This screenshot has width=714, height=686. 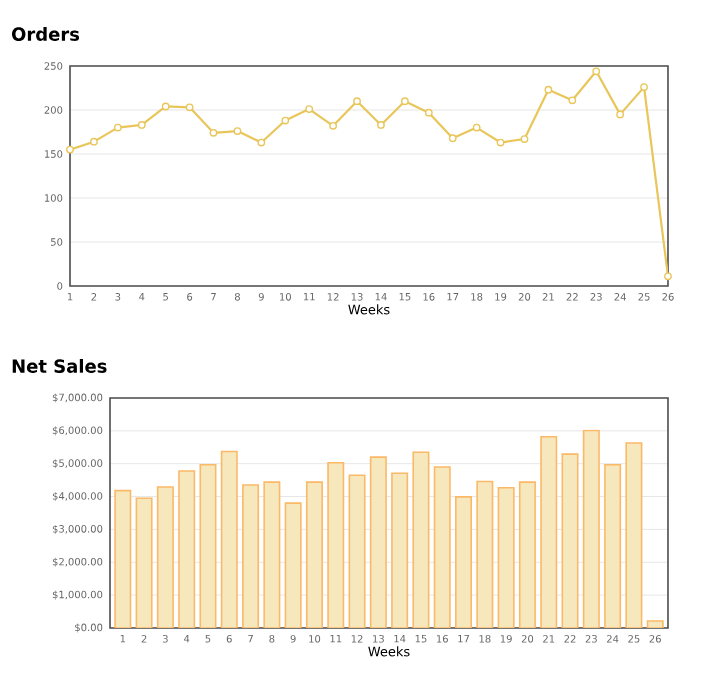 What do you see at coordinates (45, 34) in the screenshot?
I see `chart-title: Orders` at bounding box center [45, 34].